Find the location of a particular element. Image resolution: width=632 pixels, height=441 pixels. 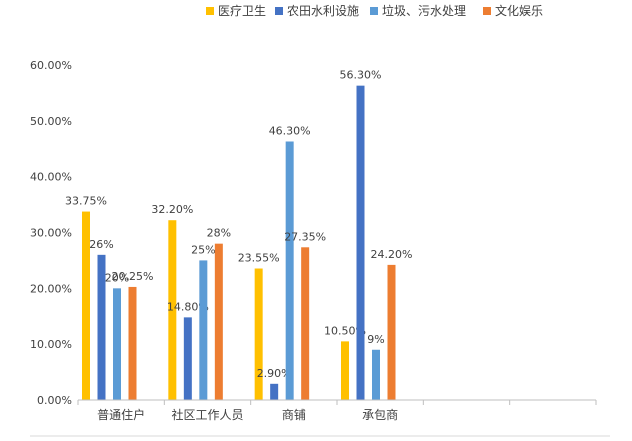

legend-label: 医疗卫生 is located at coordinates (242, 11).